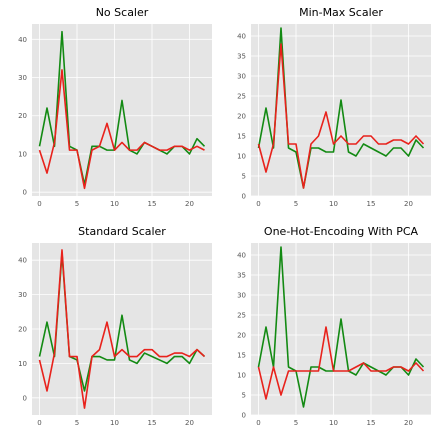 The image size is (438, 438). What do you see at coordinates (122, 12) in the screenshot?
I see `chart-title: No Scaler` at bounding box center [122, 12].